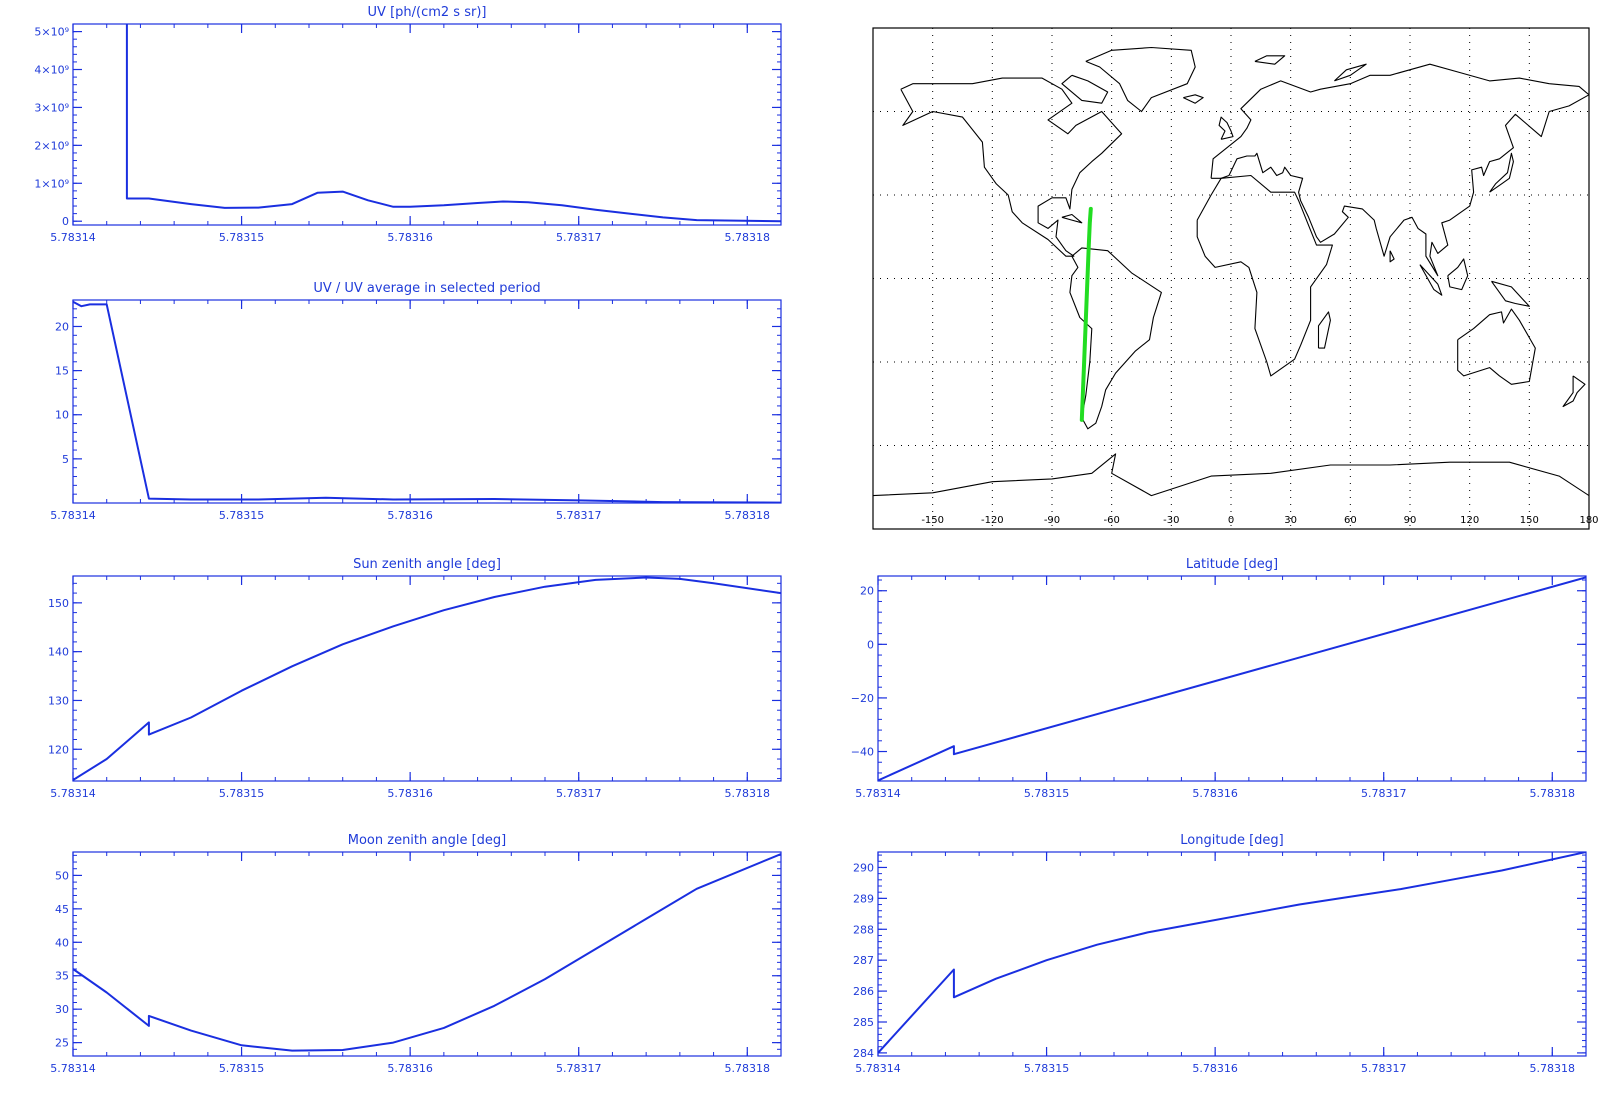 Image resolution: width=1600 pixels, height=1100 pixels. What do you see at coordinates (65, 459) in the screenshot?
I see `y-tick-label: 5` at bounding box center [65, 459].